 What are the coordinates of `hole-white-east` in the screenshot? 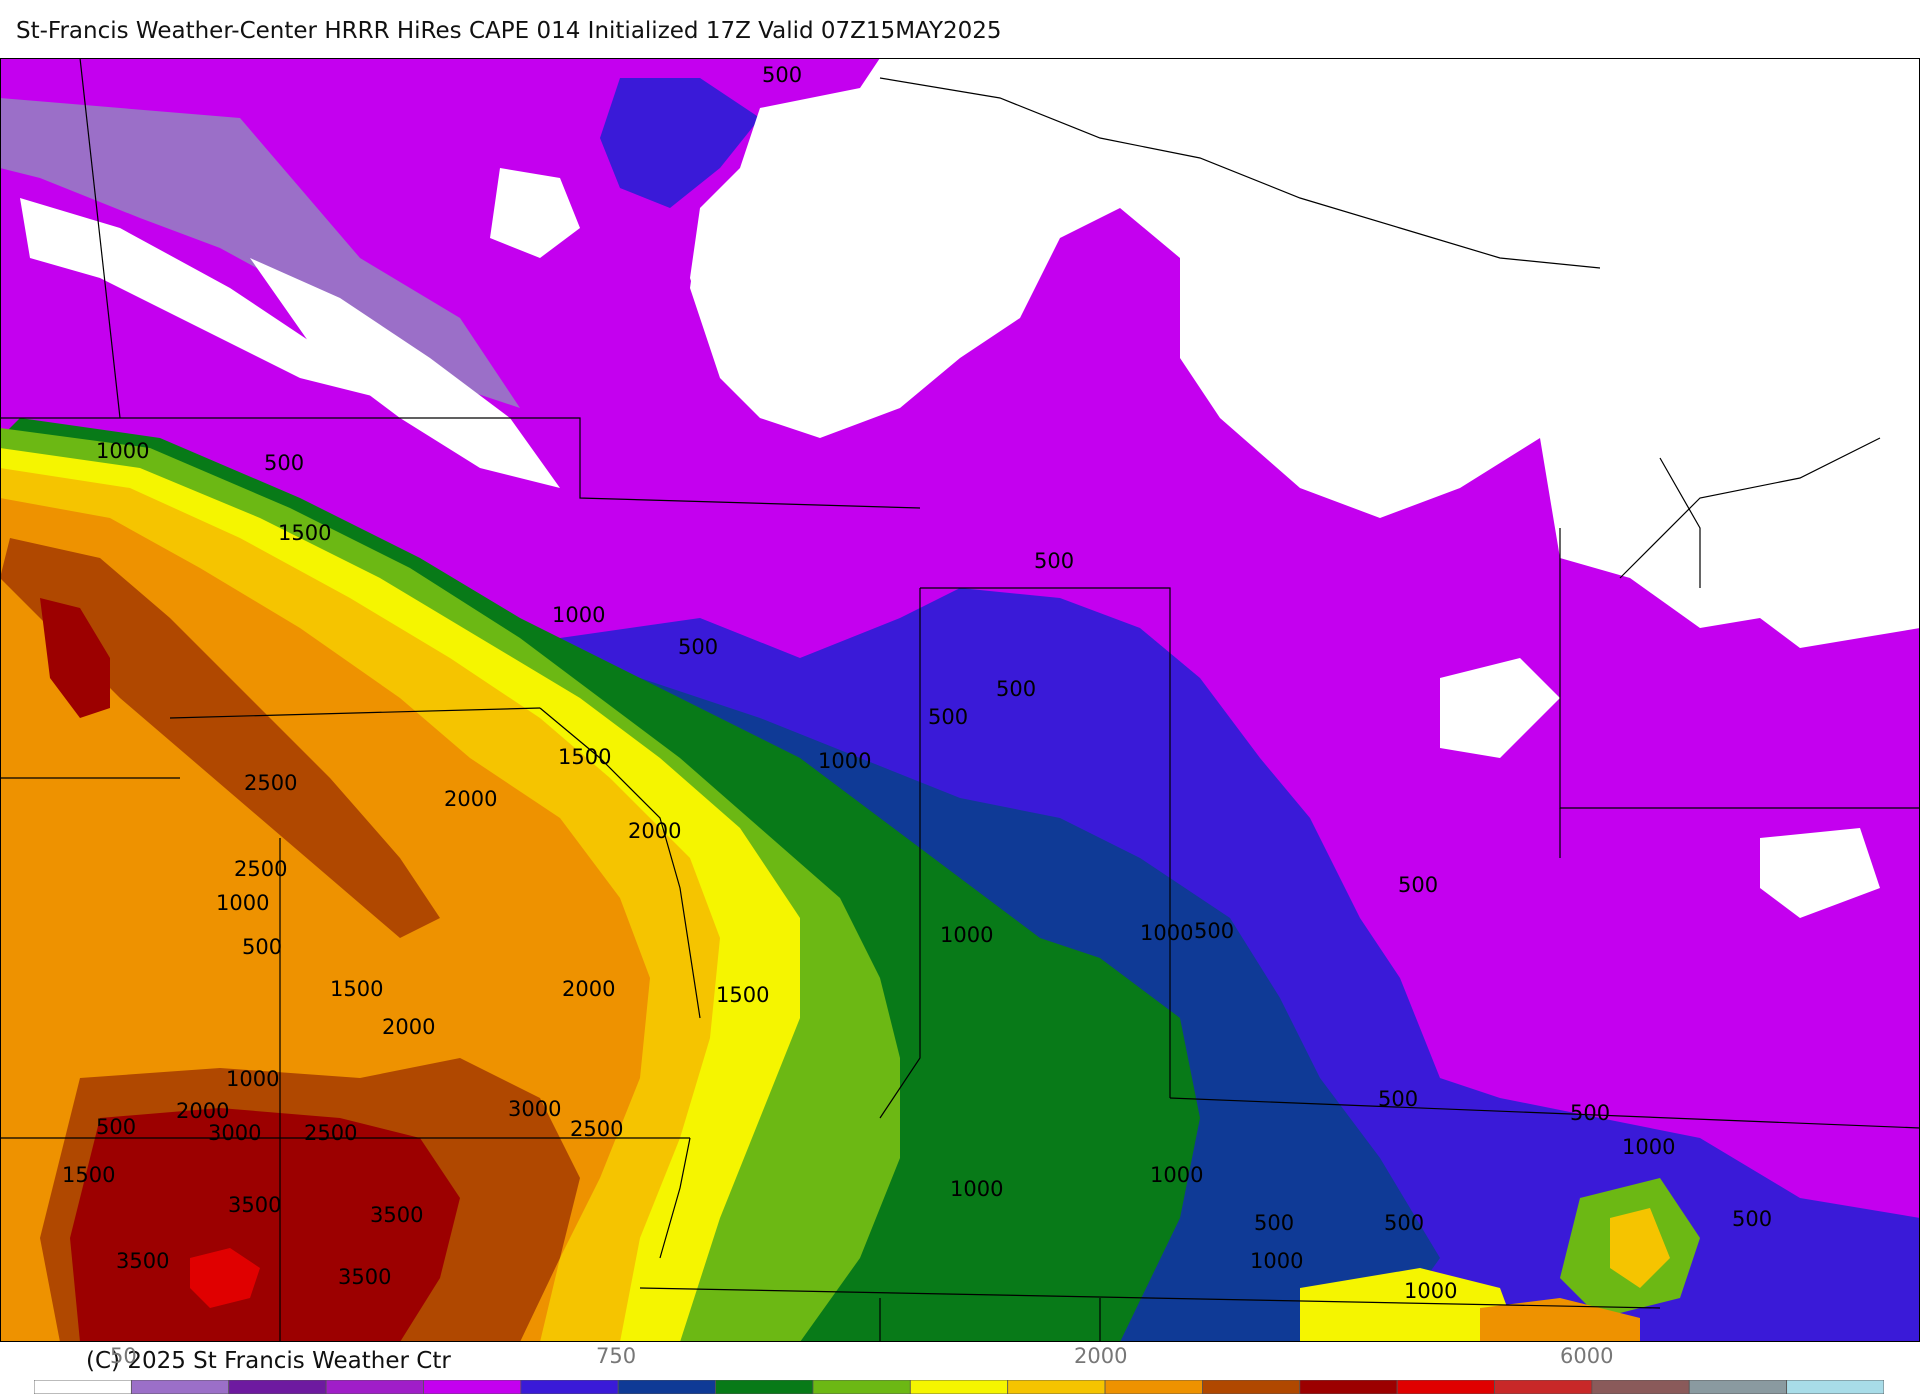 It's located at (1820, 873).